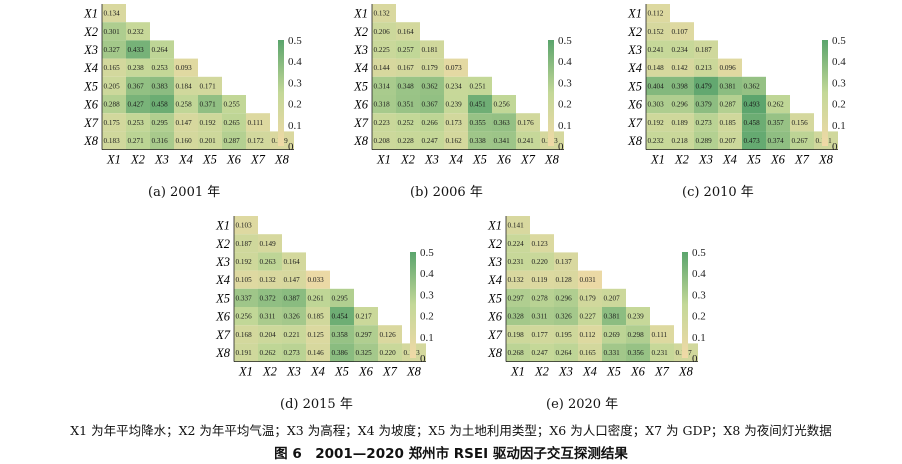 Image resolution: width=902 pixels, height=464 pixels. Describe the element at coordinates (406, 50) in the screenshot. I see `cell-value-label: 0.257` at that location.